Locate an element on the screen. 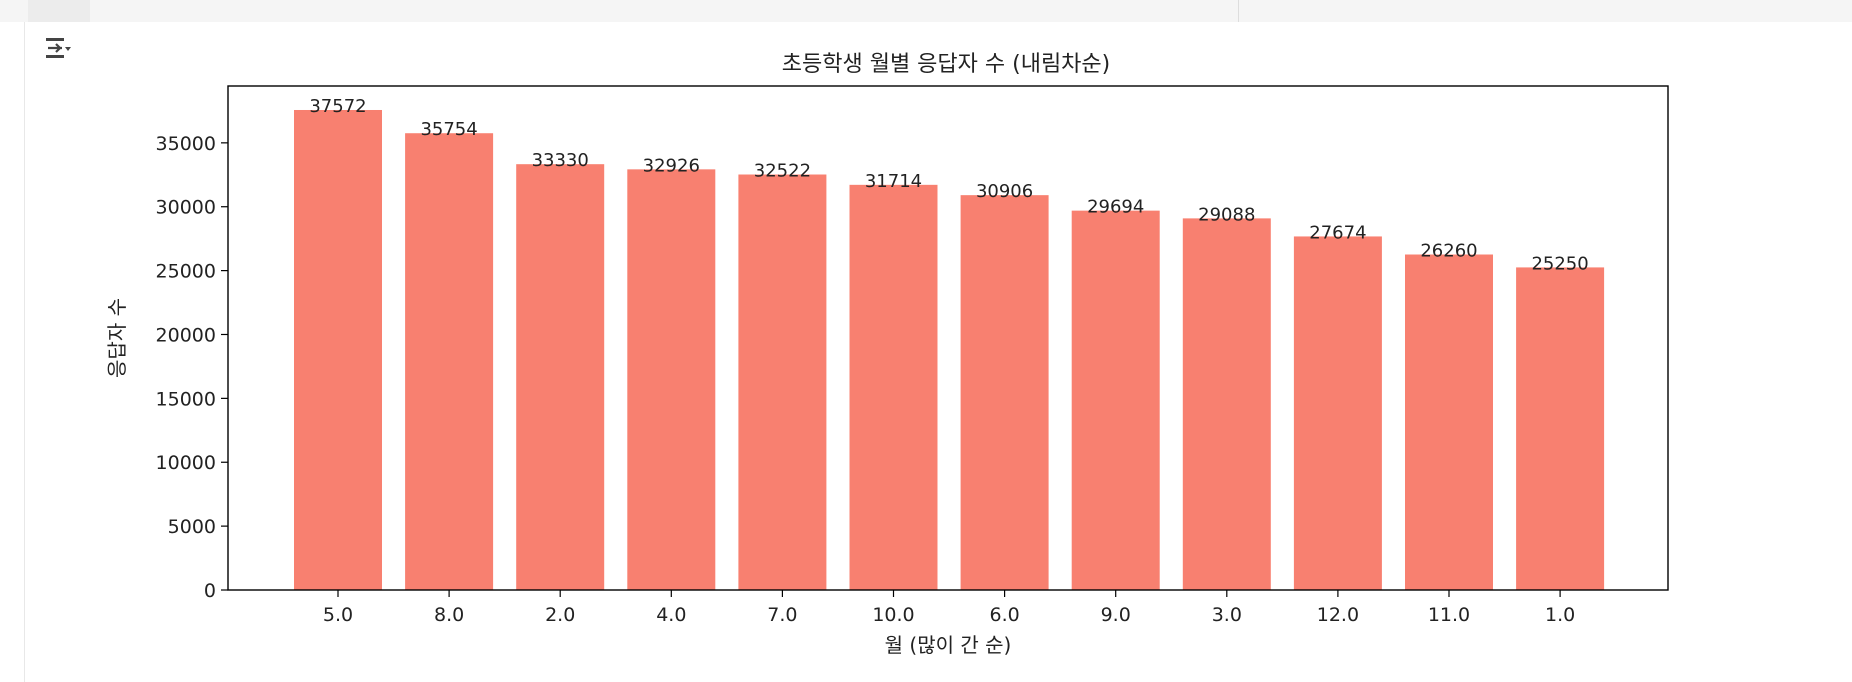  y-tick-label: 5000 is located at coordinates (192, 527).